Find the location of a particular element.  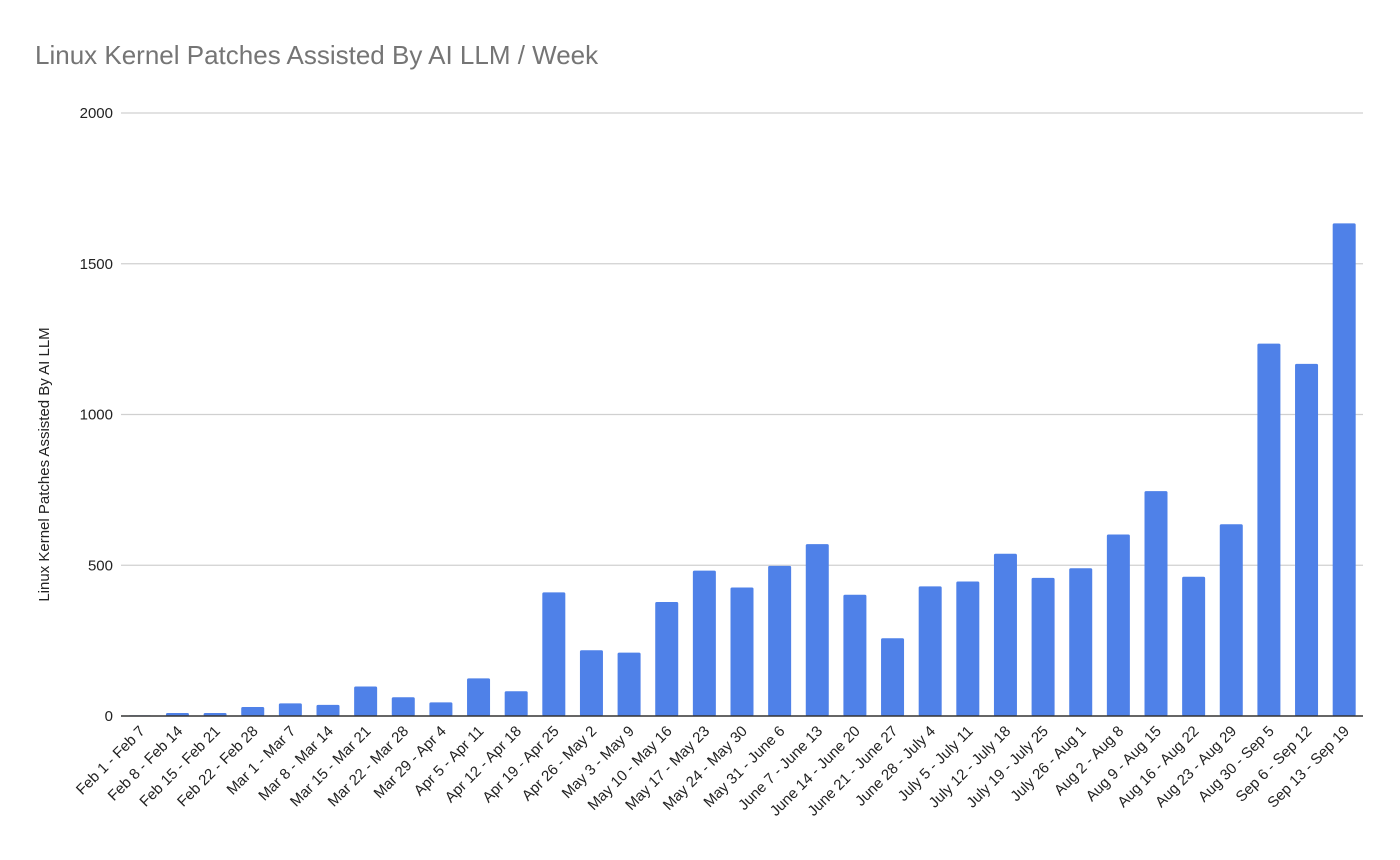

y-tick-label: 1000 is located at coordinates (96, 415).